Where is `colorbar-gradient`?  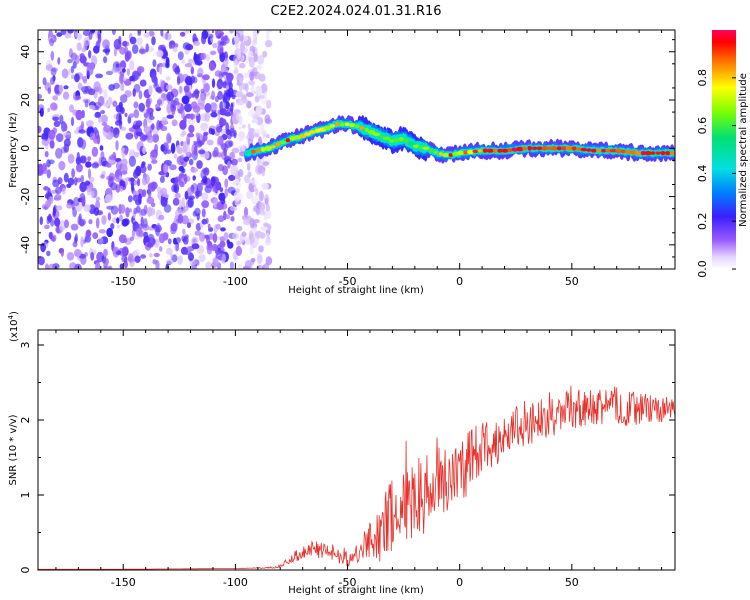
colorbar-gradient is located at coordinates (724, 149).